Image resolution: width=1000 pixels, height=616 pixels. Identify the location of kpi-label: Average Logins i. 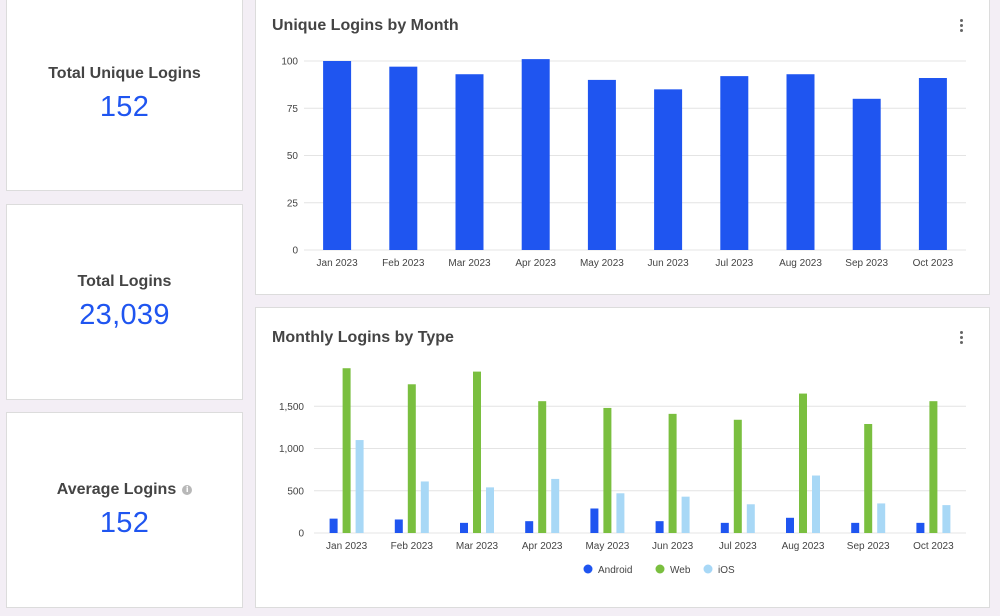
(124, 489).